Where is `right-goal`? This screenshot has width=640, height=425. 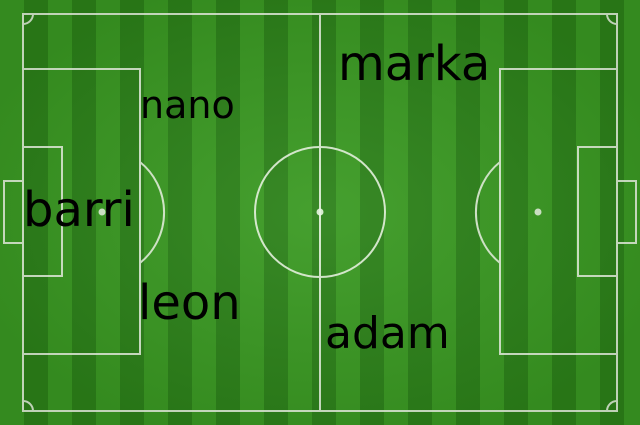
right-goal is located at coordinates (626, 212).